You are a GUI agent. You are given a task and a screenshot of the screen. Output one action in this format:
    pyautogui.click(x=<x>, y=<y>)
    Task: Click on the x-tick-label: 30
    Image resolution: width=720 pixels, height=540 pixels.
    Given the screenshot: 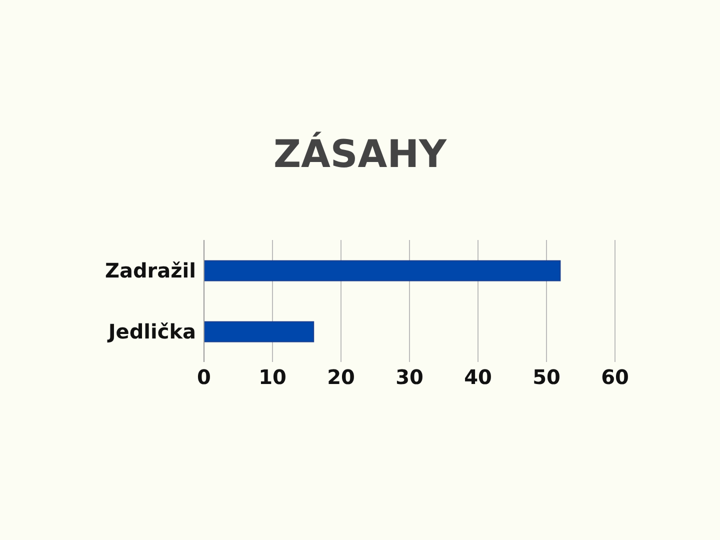 What is the action you would take?
    pyautogui.click(x=410, y=377)
    